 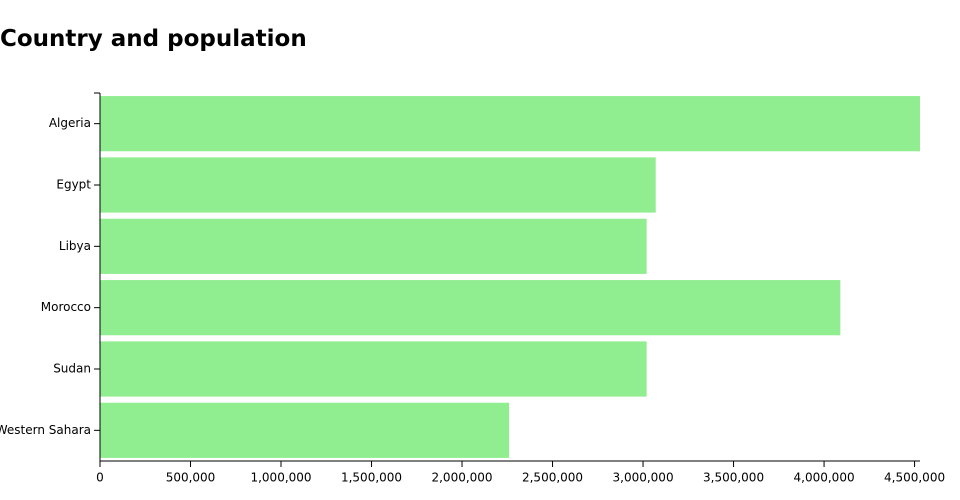 I want to click on y-tick-label: Libya, so click(x=75, y=246).